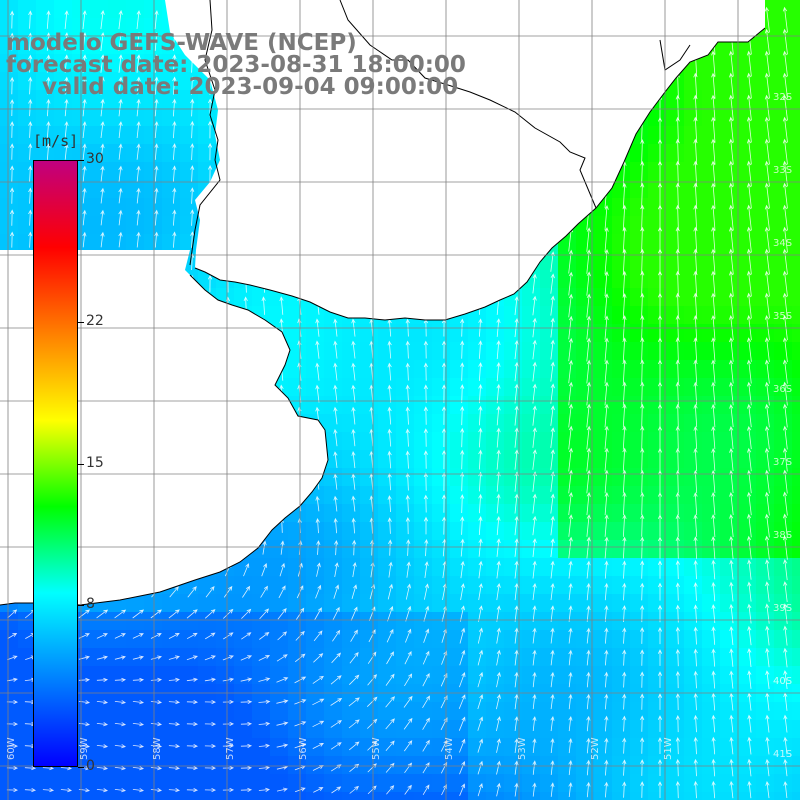 The image size is (800, 800). Describe the element at coordinates (449, 748) in the screenshot. I see `longitude-label: 54W` at that location.